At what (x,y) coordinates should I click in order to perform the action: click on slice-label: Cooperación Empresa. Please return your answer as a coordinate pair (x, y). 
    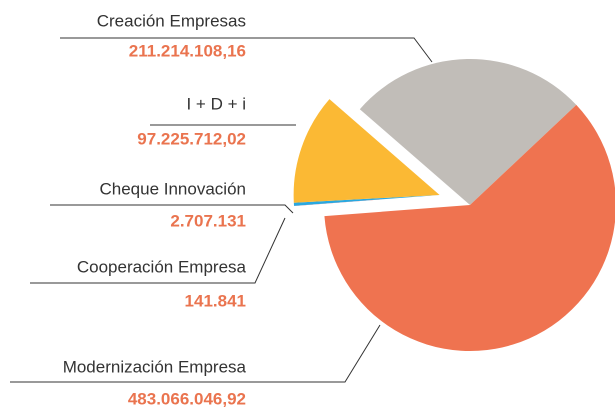
    Looking at the image, I should click on (162, 266).